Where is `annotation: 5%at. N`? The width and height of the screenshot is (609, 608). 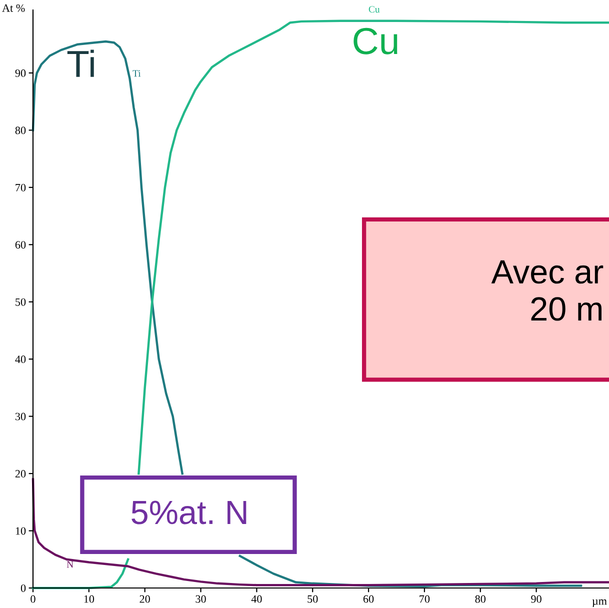 annotation: 5%at. N is located at coordinates (189, 512).